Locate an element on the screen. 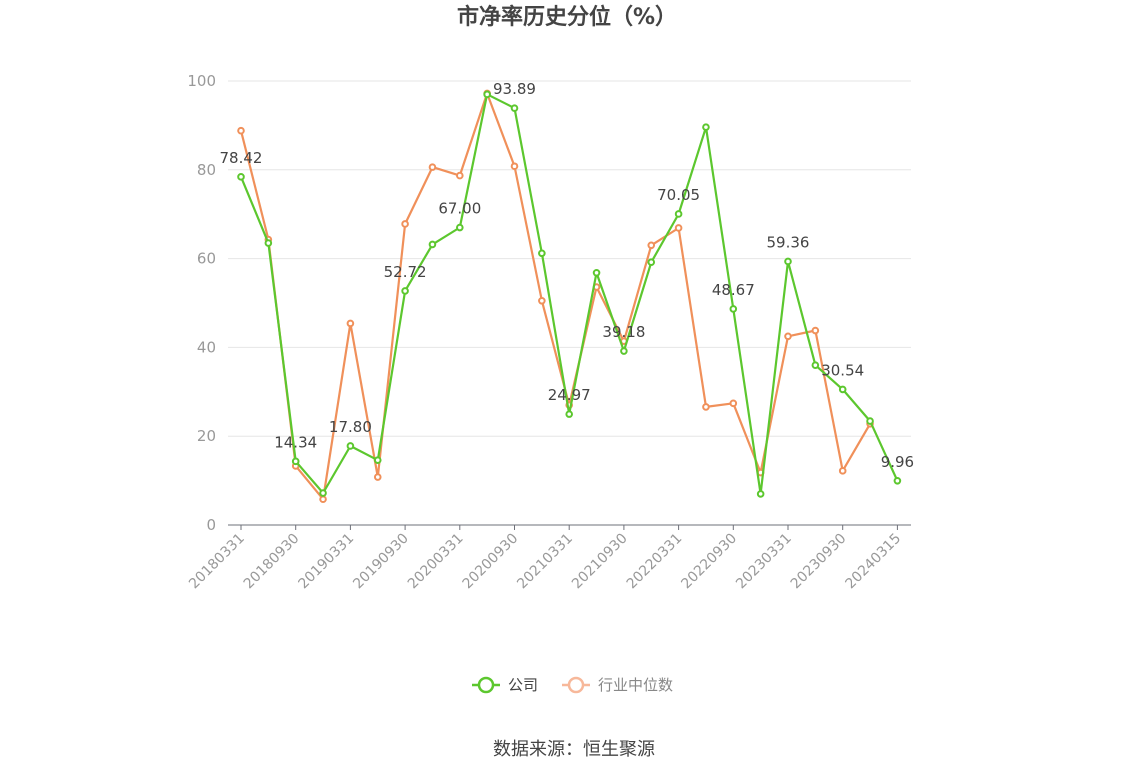 The image size is (1148, 776). data-label: 67.00 is located at coordinates (459, 209).